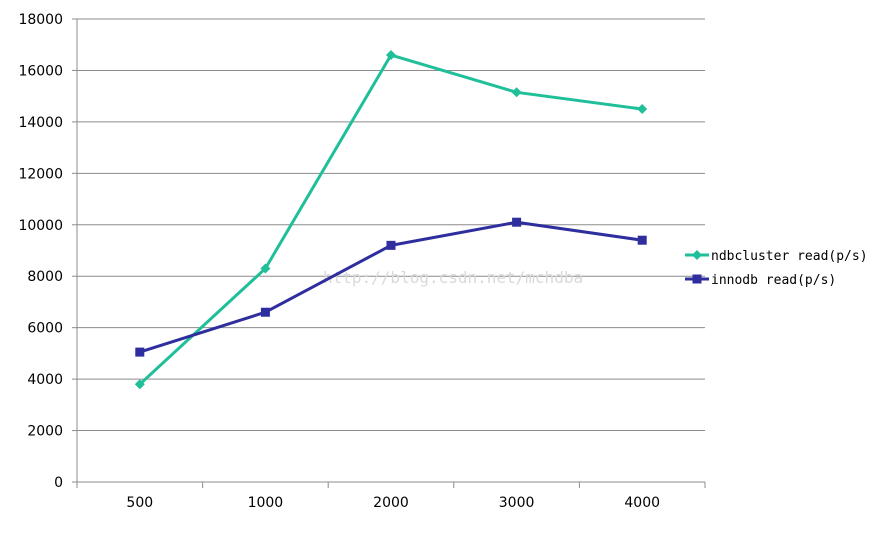 The width and height of the screenshot is (894, 533). I want to click on legend: ndbcluster read(p/s) innodb read(p/s), so click(776, 268).